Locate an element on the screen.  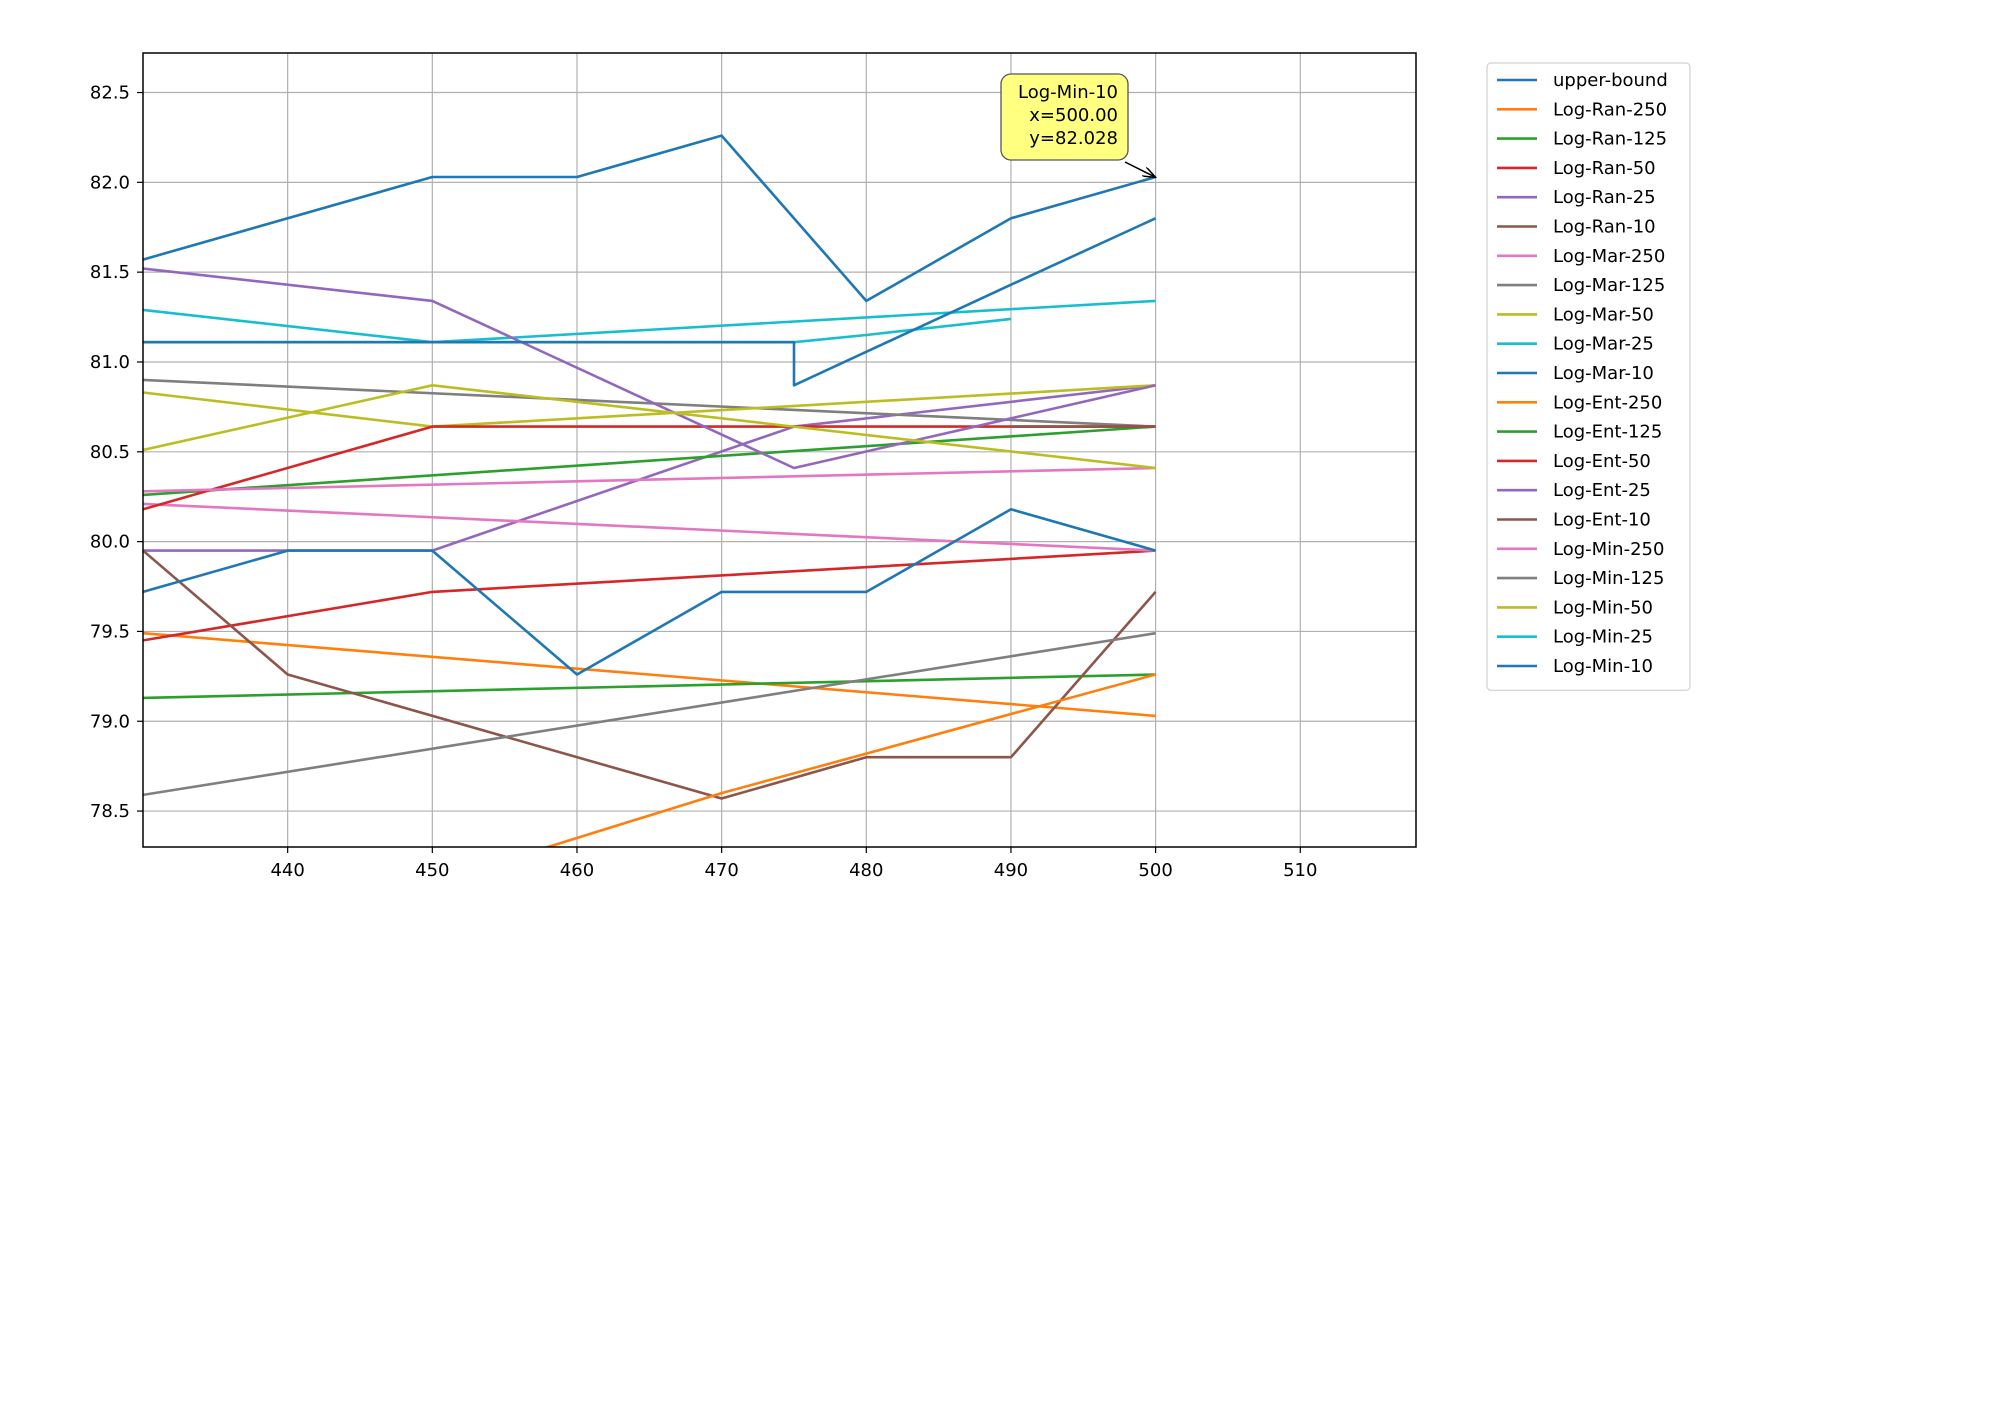
legend-label: Log-Mar-50 is located at coordinates (1603, 314).